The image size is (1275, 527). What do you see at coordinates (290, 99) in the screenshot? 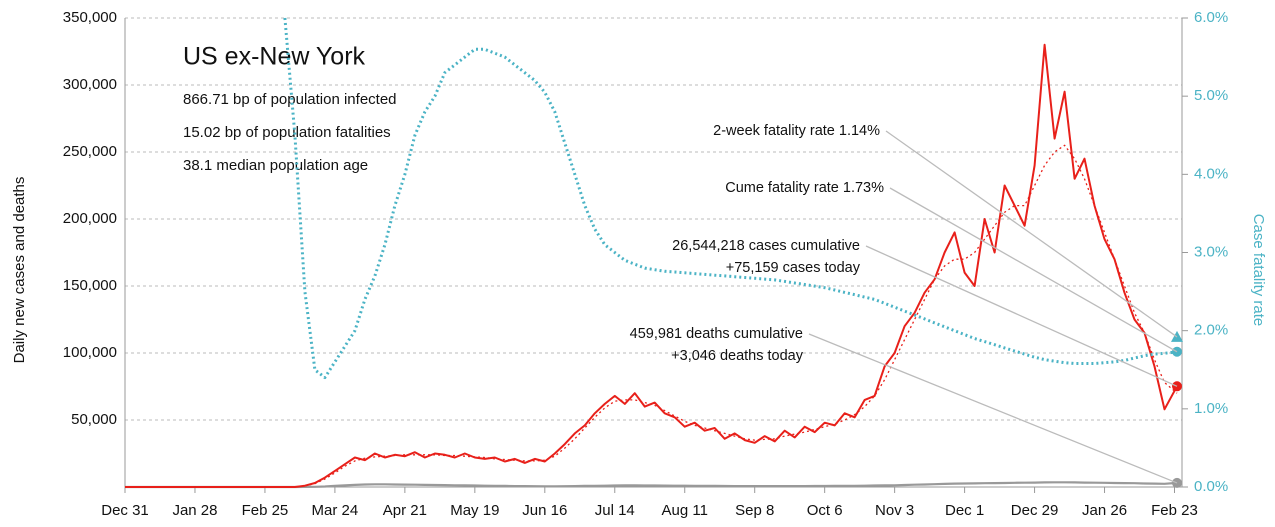
I see `subtitle: 866.71 bp of population infected` at bounding box center [290, 99].